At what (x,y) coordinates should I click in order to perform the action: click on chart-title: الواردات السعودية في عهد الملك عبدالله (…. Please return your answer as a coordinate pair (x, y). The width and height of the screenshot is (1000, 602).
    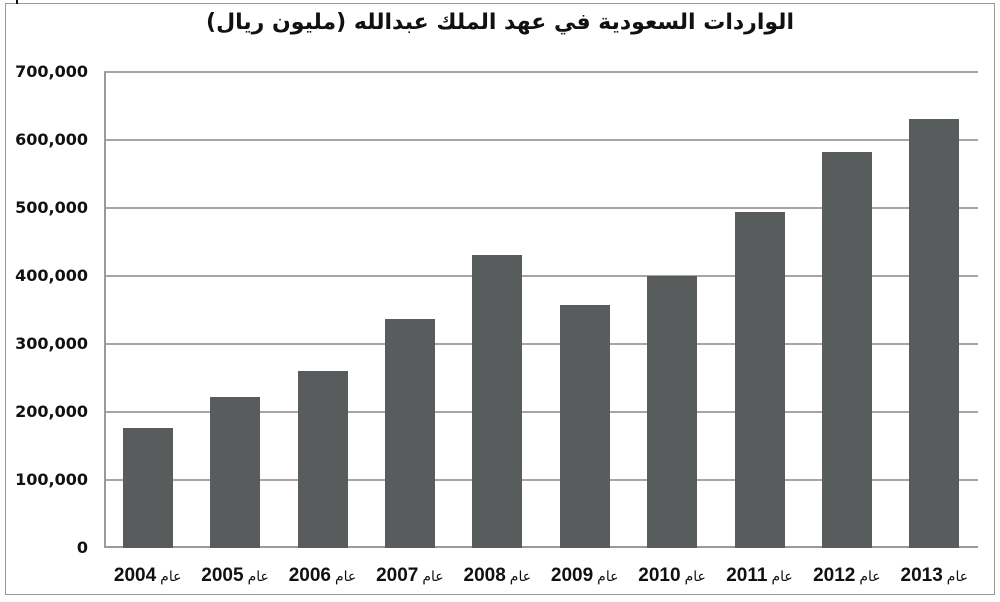
    Looking at the image, I should click on (500, 22).